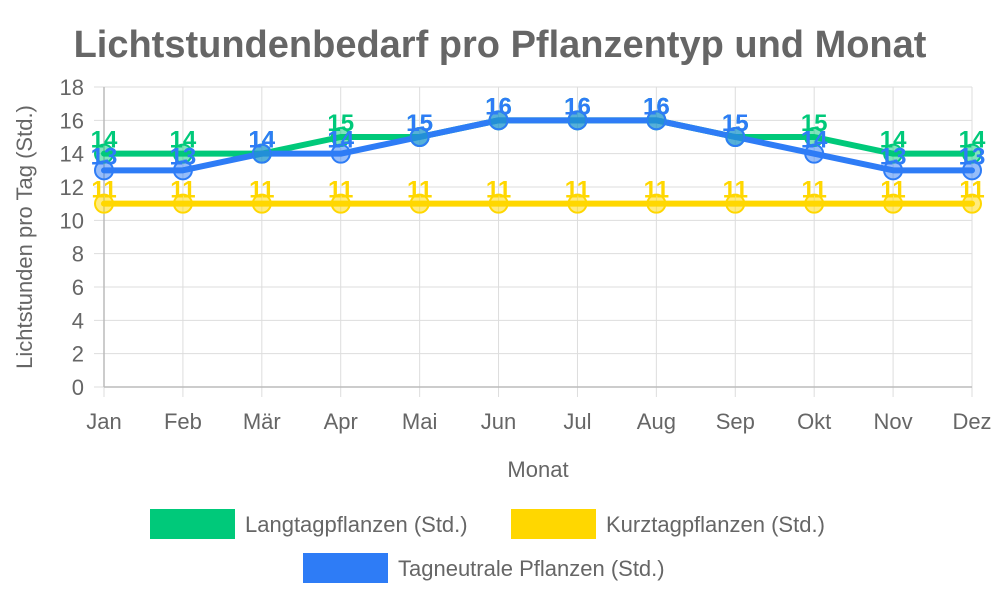 Image resolution: width=1000 pixels, height=600 pixels. I want to click on x-tick-label: Jun, so click(498, 421).